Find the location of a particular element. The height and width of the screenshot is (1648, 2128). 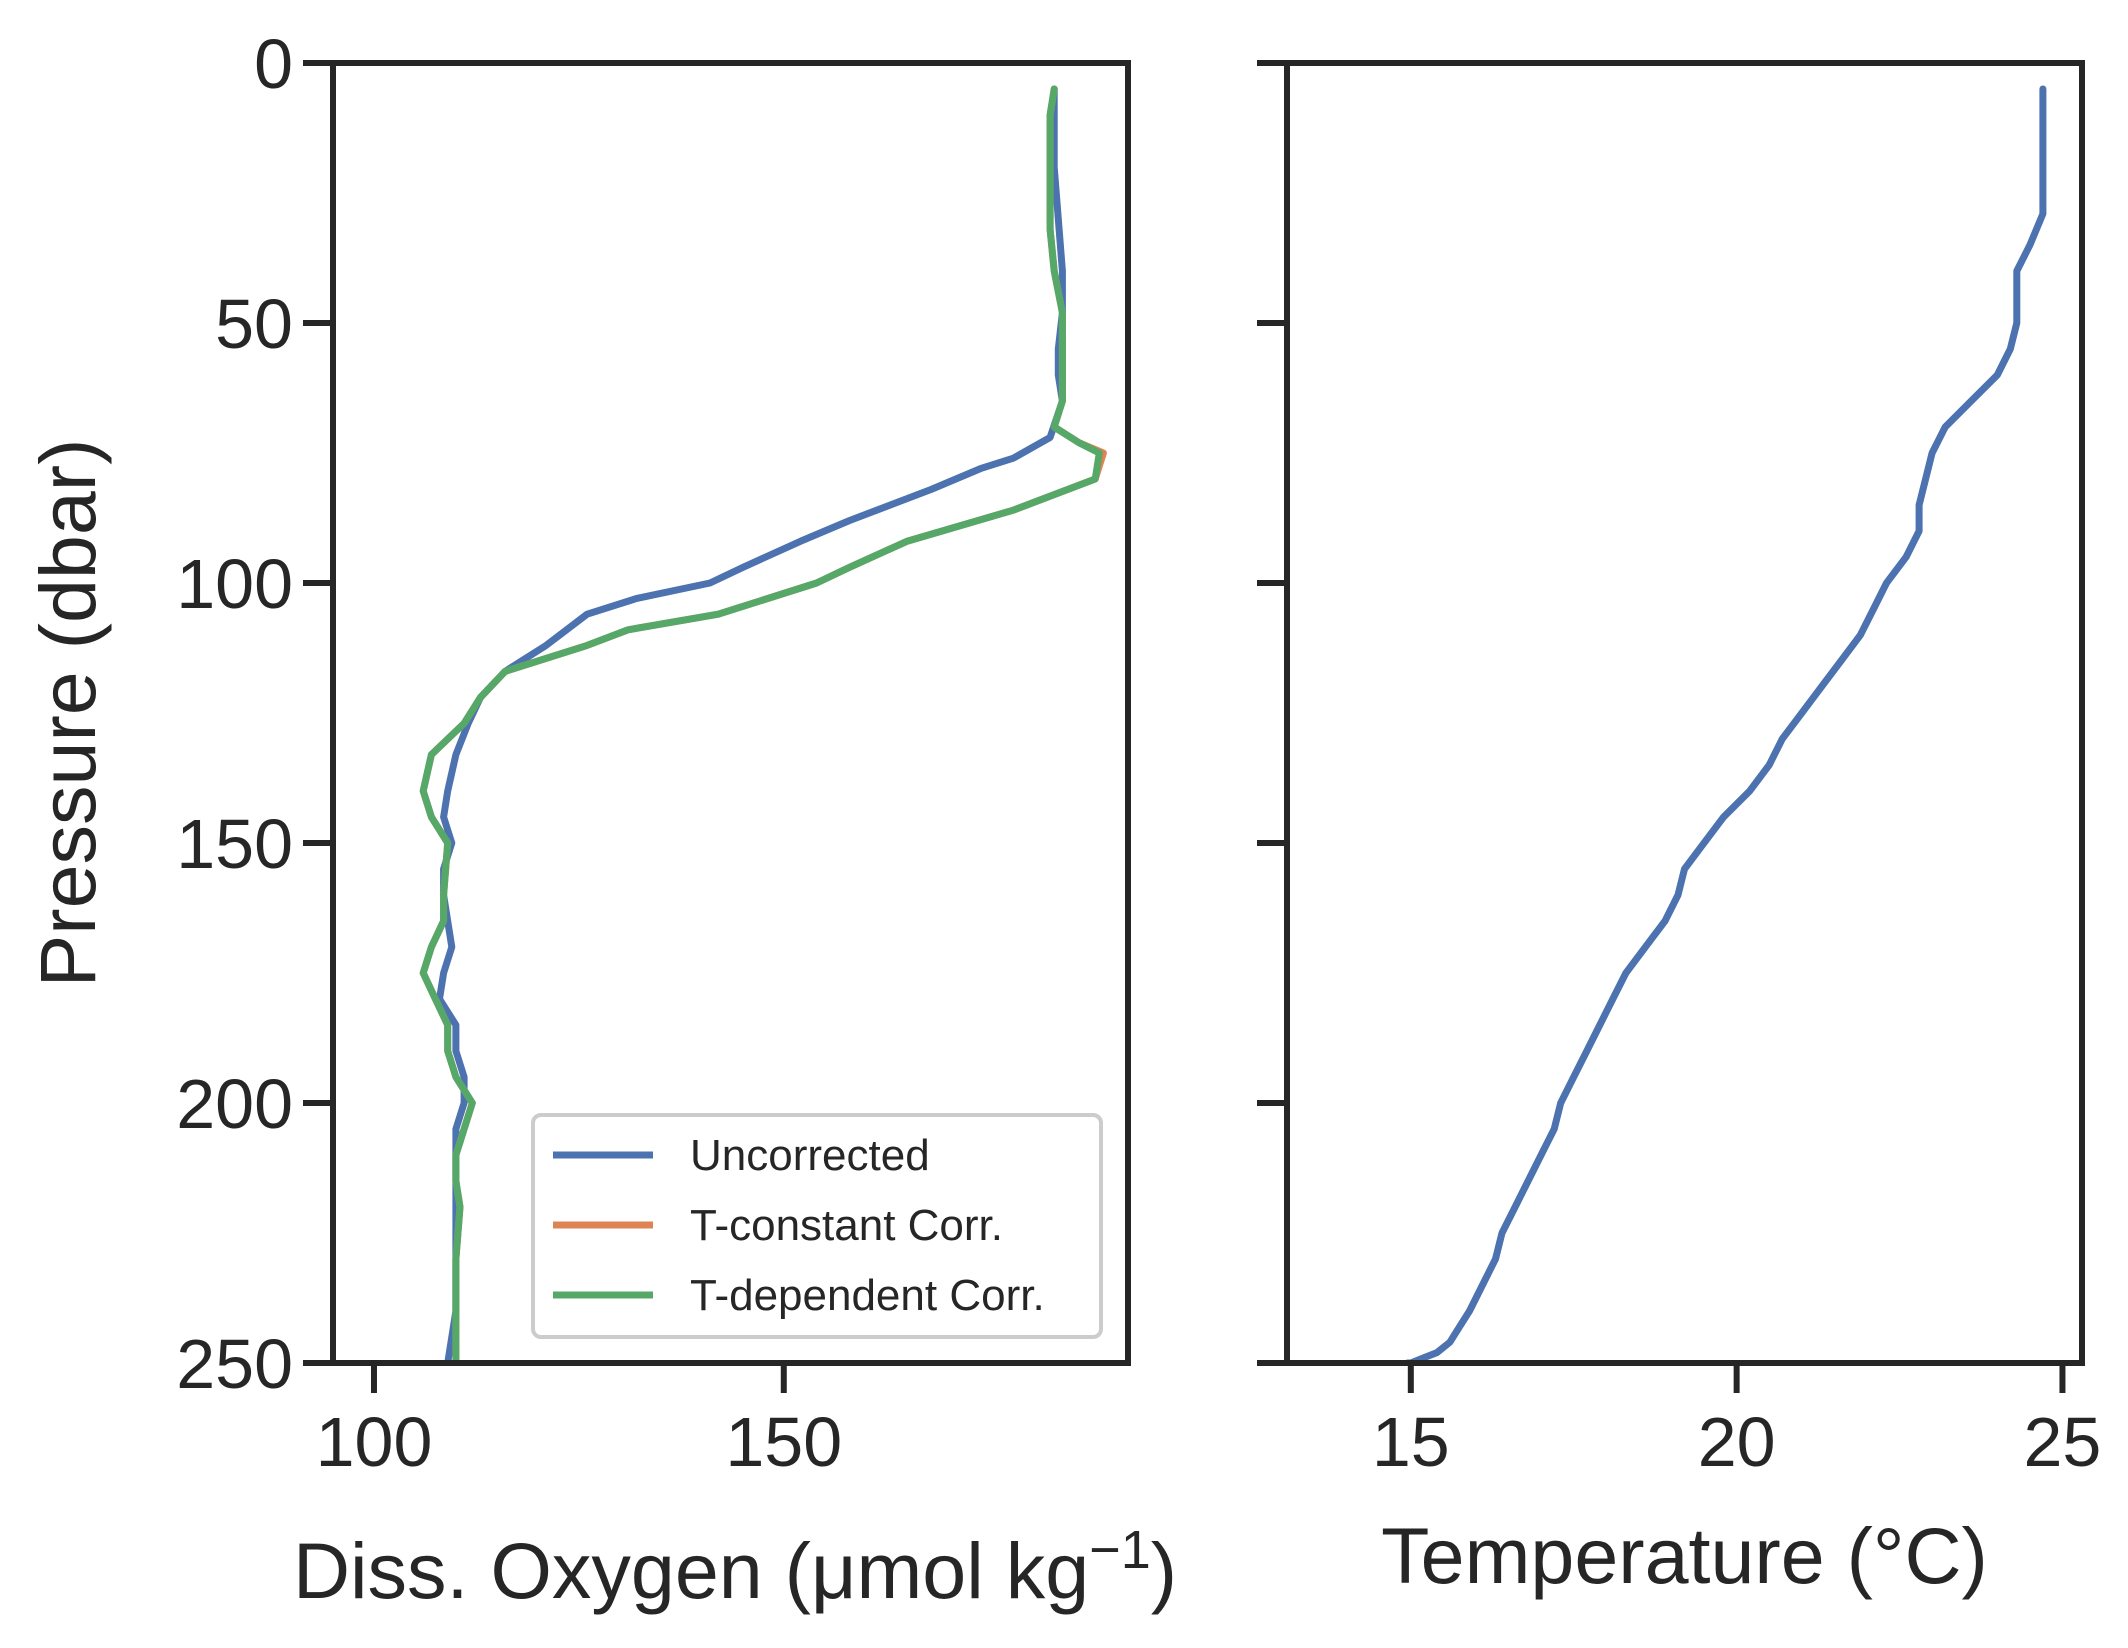

y-tick-label: 0 is located at coordinates (273, 64).